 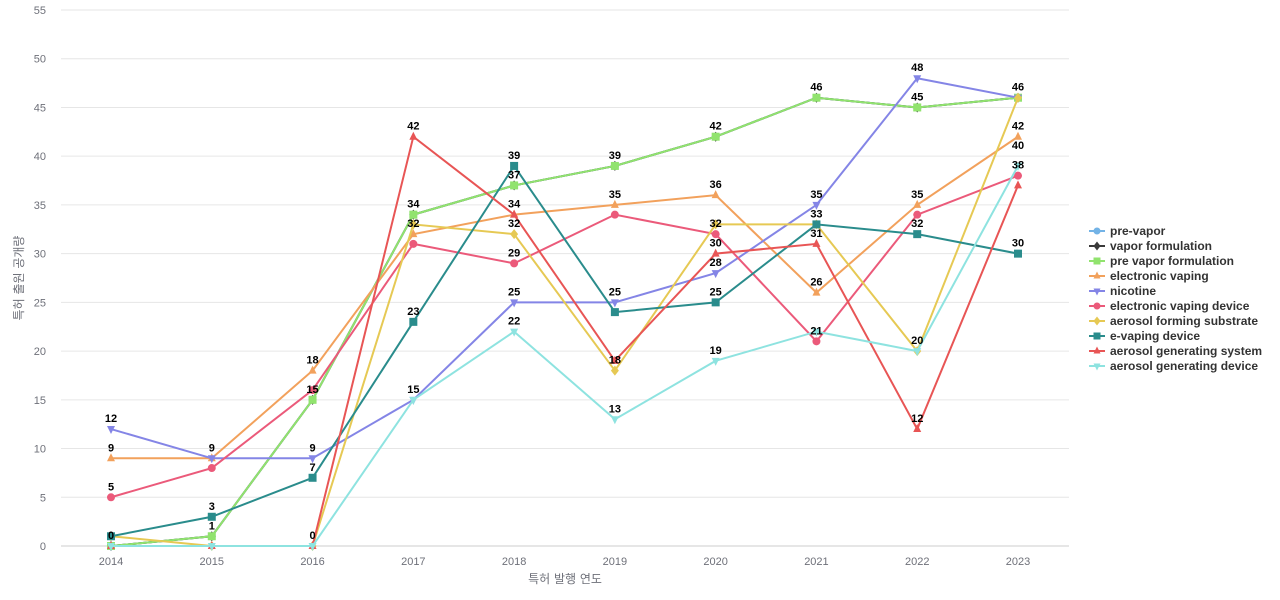 I want to click on data-label: 29, so click(x=514, y=253).